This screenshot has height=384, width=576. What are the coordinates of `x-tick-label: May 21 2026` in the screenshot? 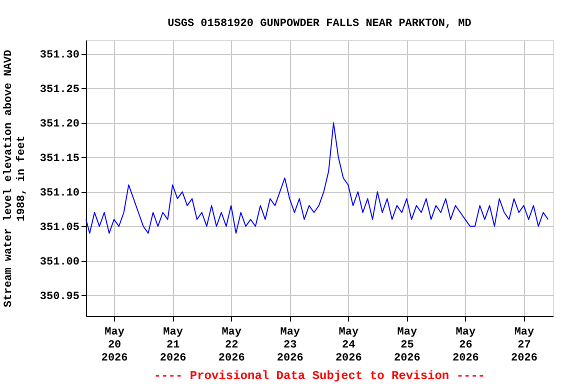 It's located at (173, 345).